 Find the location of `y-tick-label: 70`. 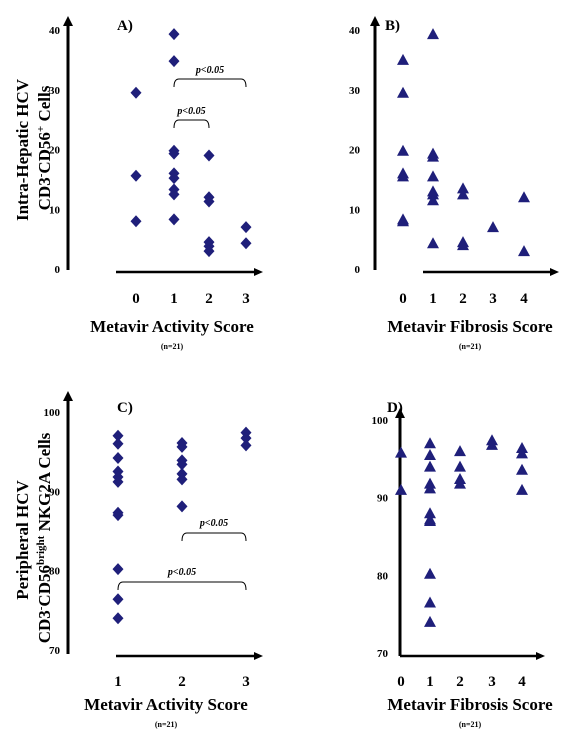

y-tick-label: 70 is located at coordinates (55, 651).